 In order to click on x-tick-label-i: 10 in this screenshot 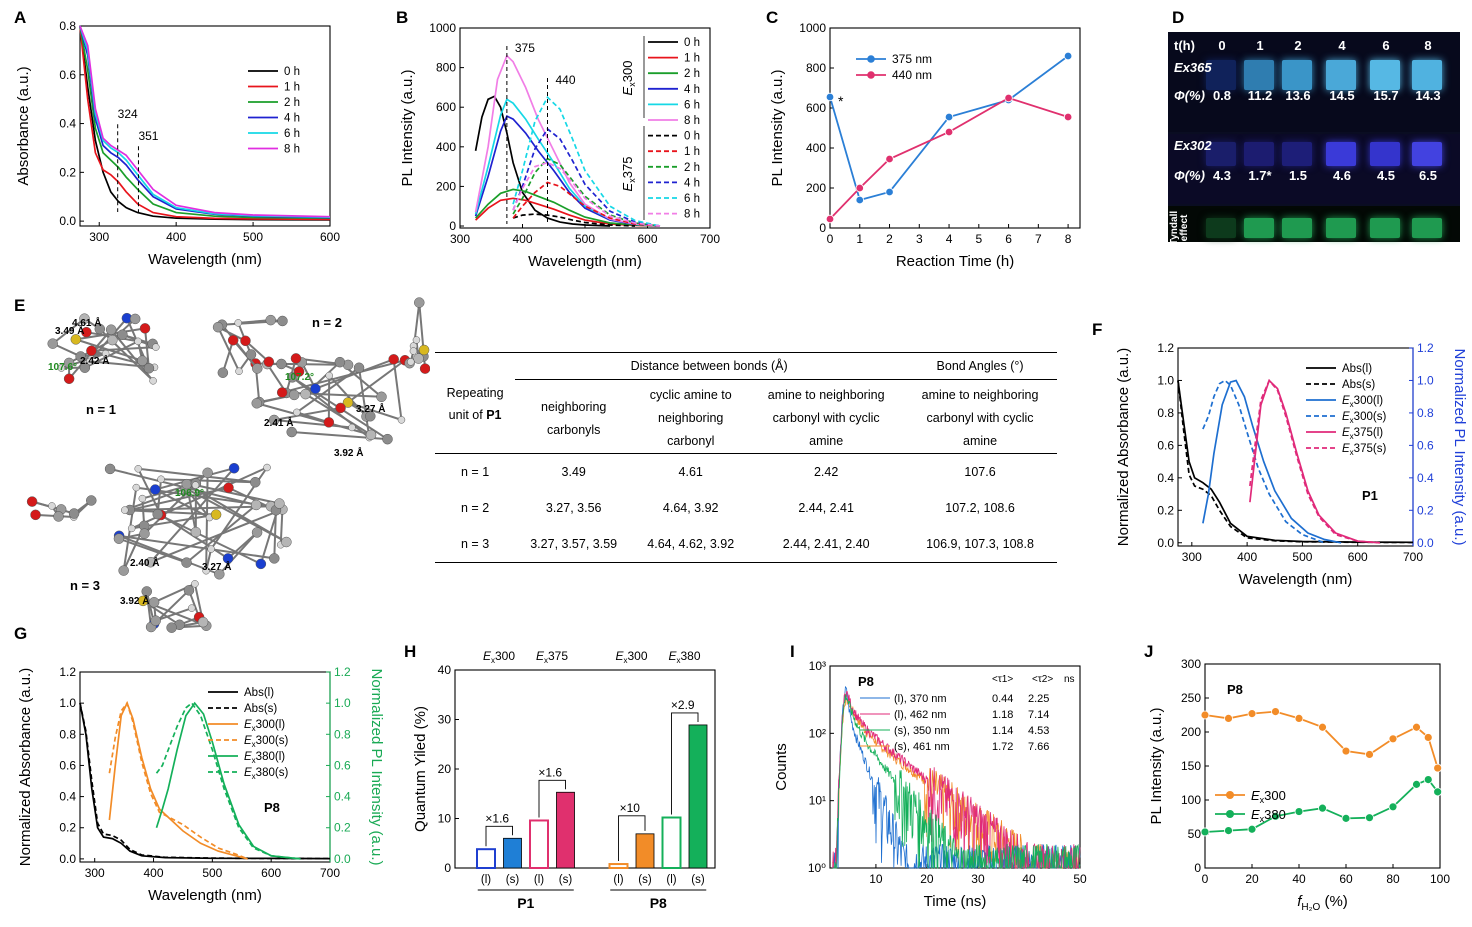, I will do `click(876, 879)`.